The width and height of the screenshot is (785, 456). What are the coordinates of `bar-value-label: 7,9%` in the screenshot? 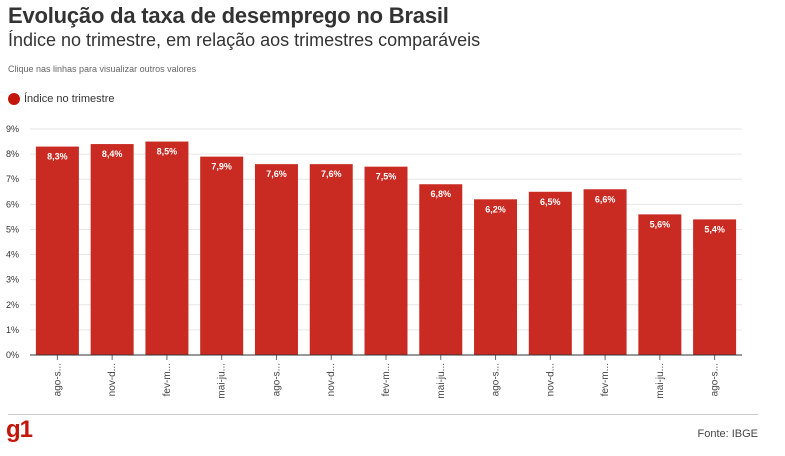 It's located at (221, 167).